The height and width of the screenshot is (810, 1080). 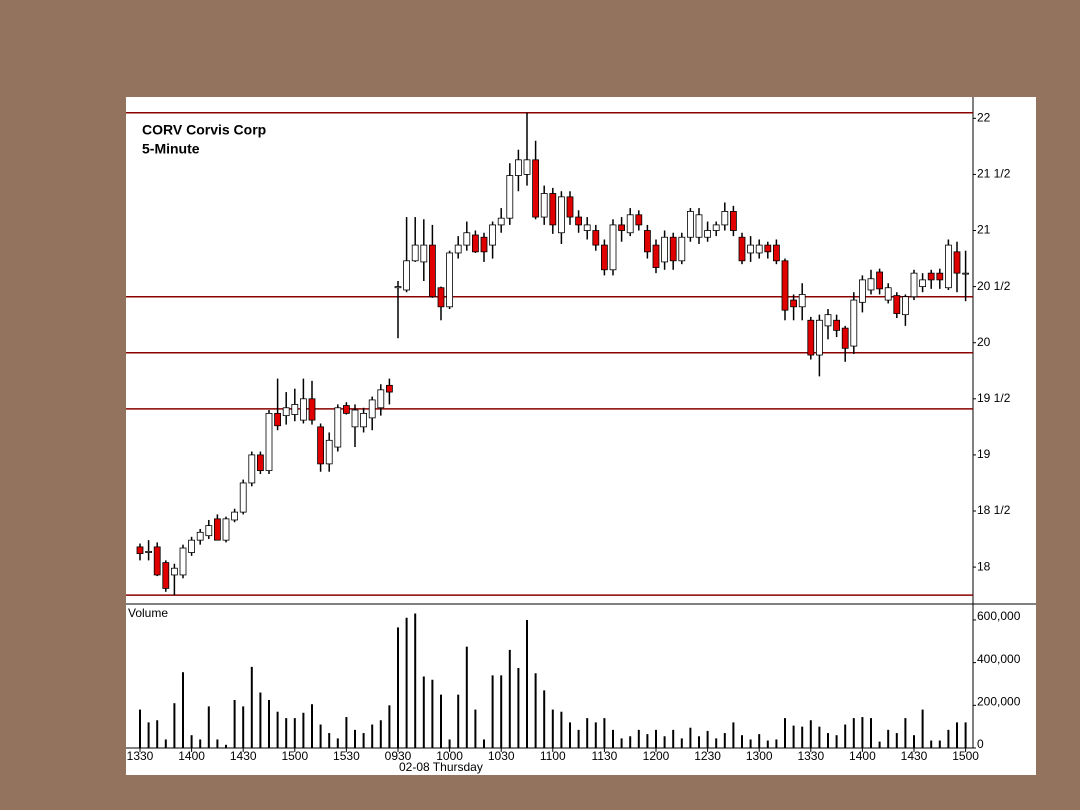 I want to click on date-label: 02-08 Thursday, so click(x=441, y=767).